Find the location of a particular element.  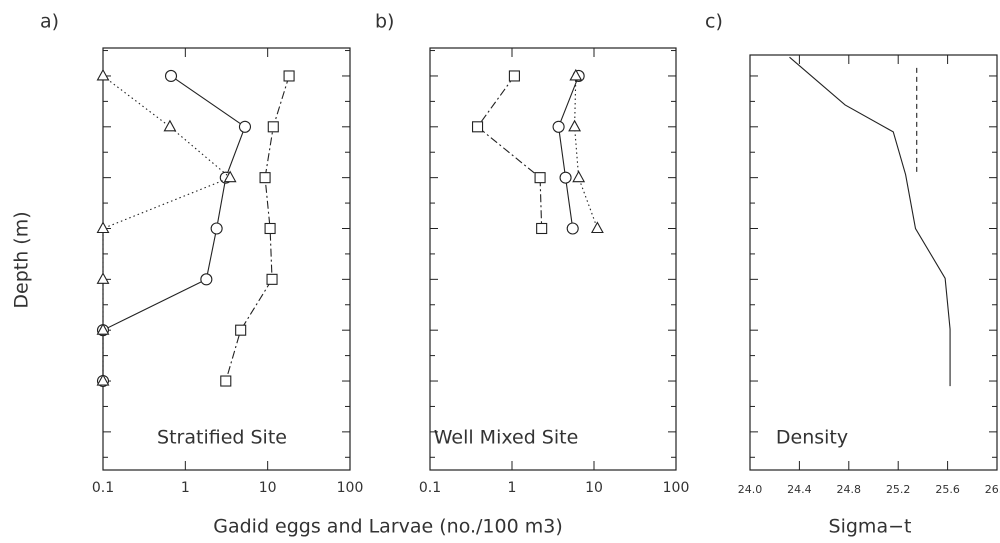

y-axis-label: Depth (m) is located at coordinates (22, 259).